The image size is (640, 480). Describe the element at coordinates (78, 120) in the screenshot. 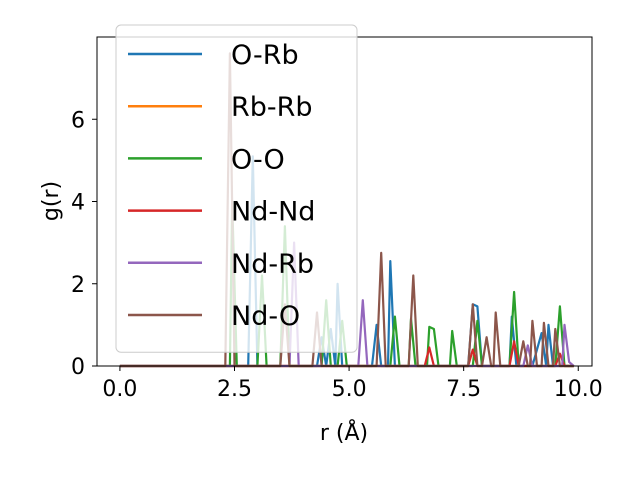

I see `y-tick-label: 6` at that location.